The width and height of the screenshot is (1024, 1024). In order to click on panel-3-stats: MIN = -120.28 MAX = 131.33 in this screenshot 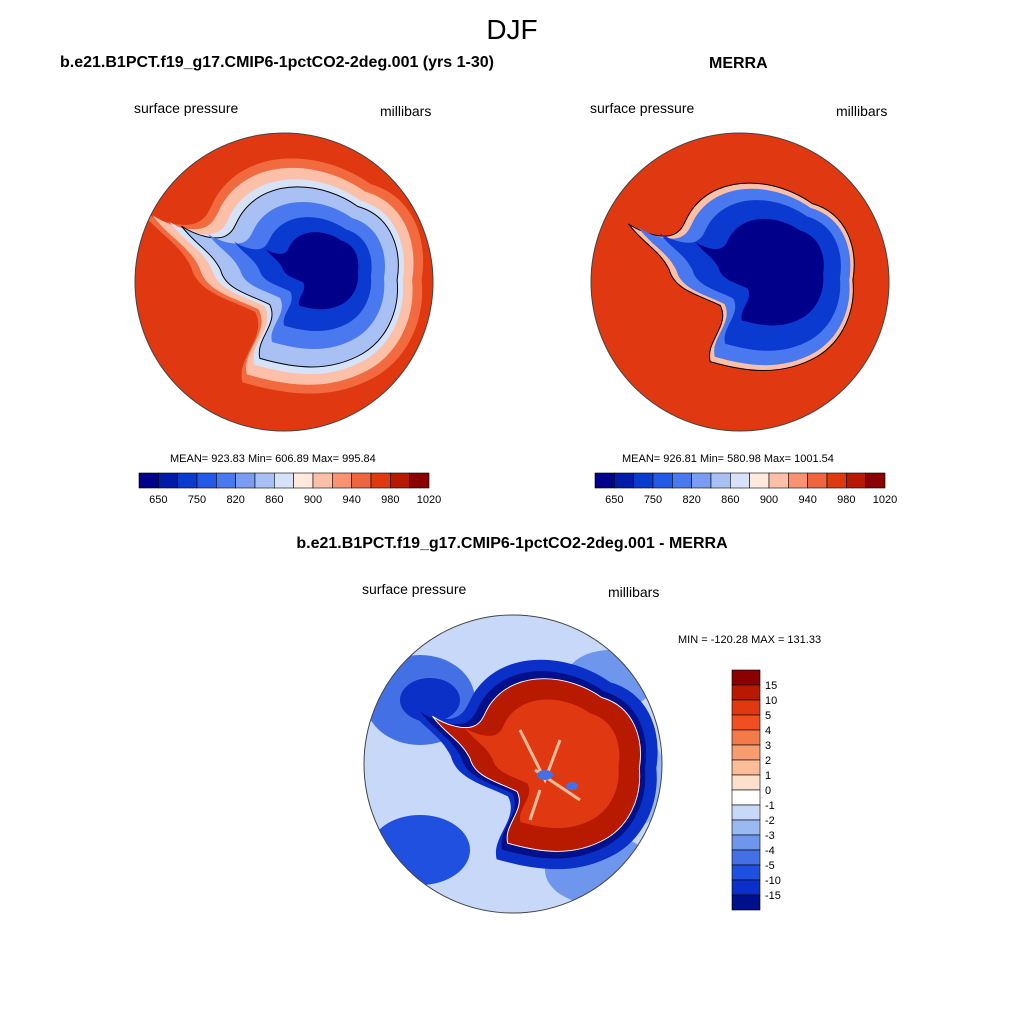, I will do `click(750, 640)`.